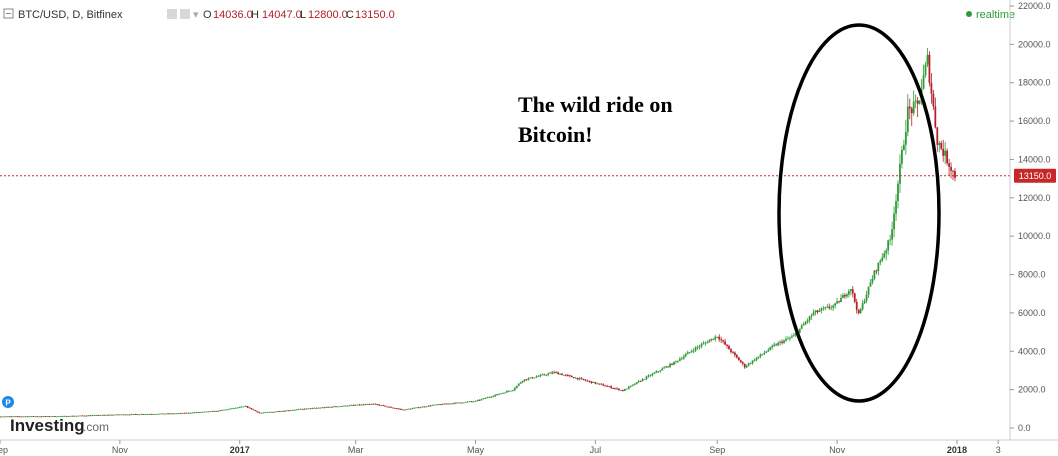 The width and height of the screenshot is (1058, 456). Describe the element at coordinates (596, 450) in the screenshot. I see `x-tick-label: Jul` at that location.